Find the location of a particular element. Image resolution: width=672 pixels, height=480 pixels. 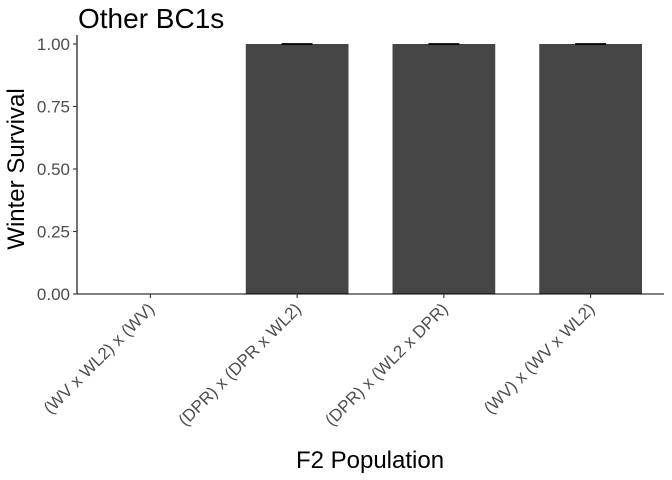

y-tick-label: 0.75 is located at coordinates (53, 107).